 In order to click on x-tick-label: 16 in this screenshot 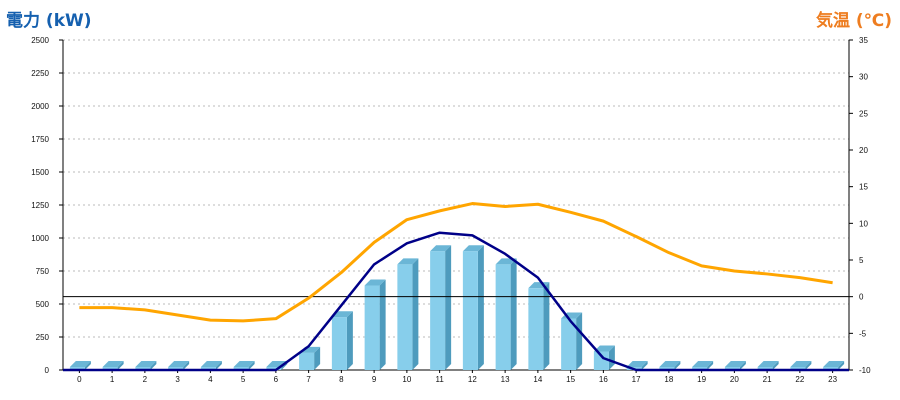, I will do `click(603, 379)`.